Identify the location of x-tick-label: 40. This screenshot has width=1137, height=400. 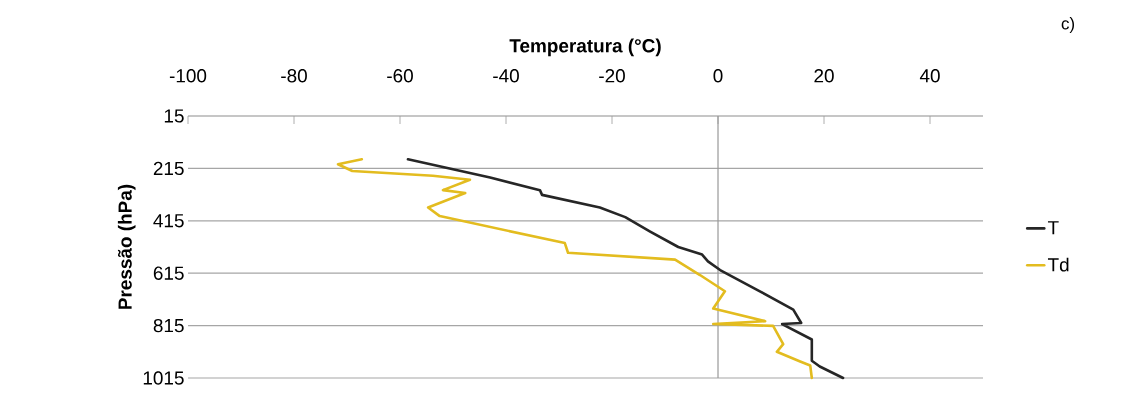
(929, 76).